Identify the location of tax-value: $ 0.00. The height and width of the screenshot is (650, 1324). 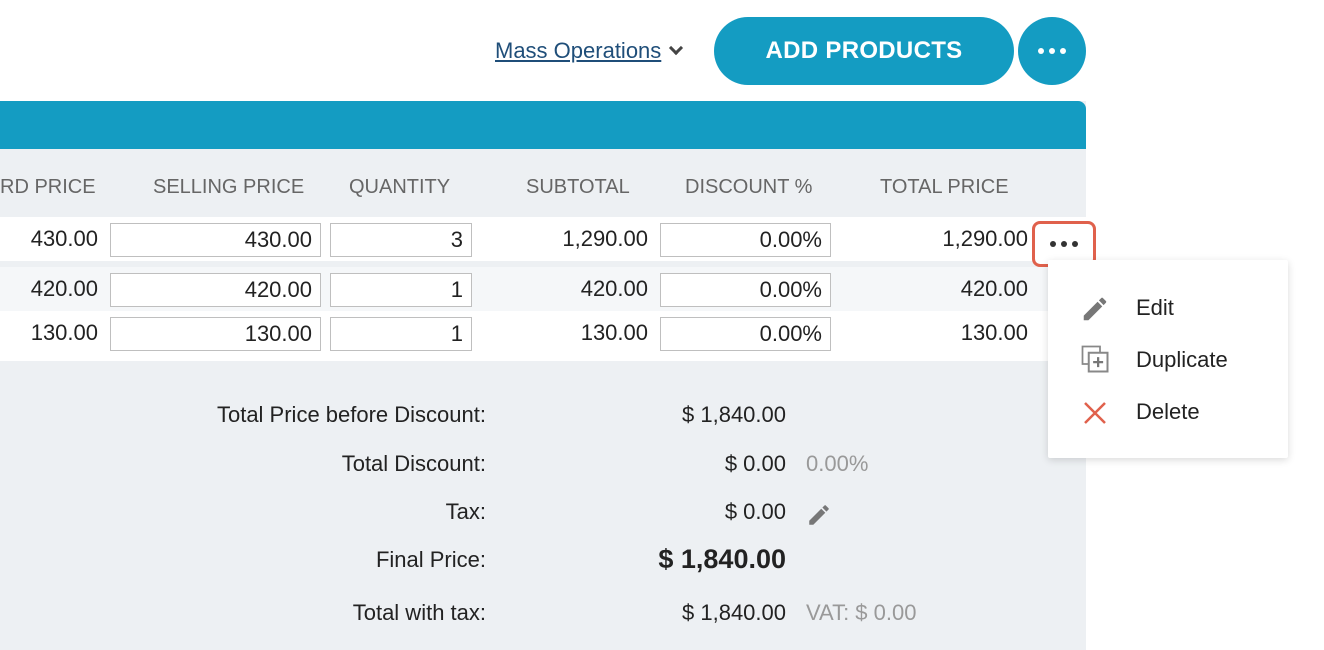
(755, 511).